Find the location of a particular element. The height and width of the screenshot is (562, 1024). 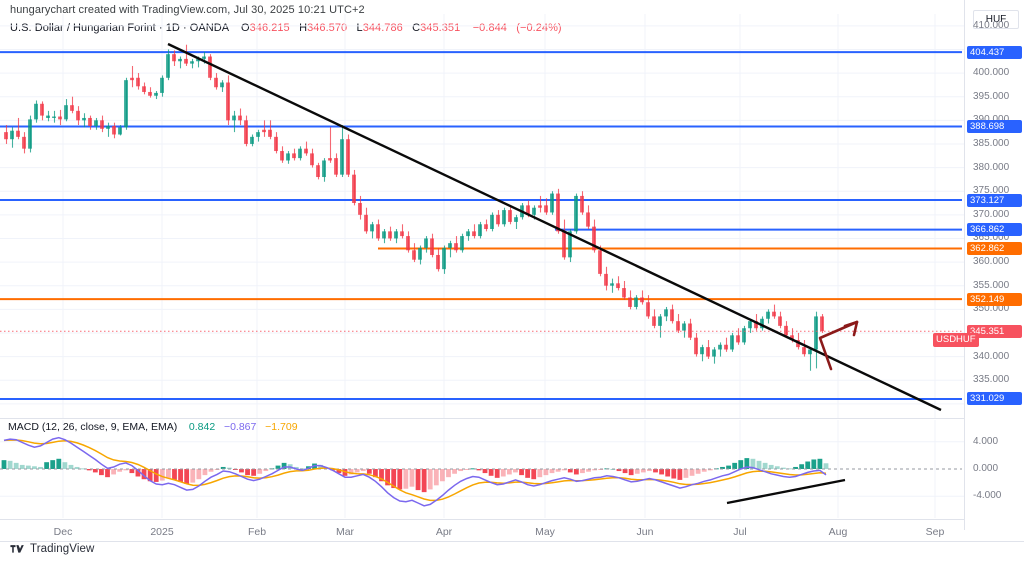

price-tick-355: 355.000 is located at coordinates (991, 285).